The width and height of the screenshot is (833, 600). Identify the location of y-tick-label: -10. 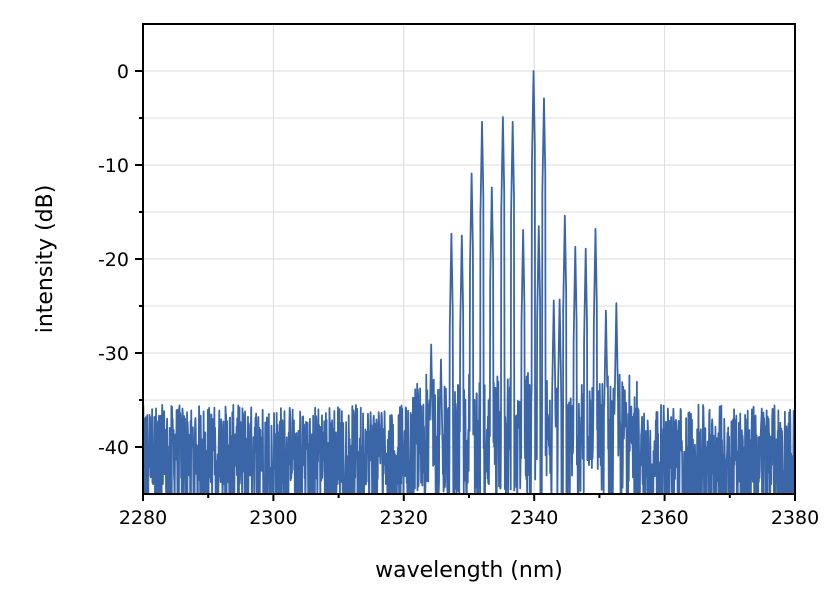
(113, 166).